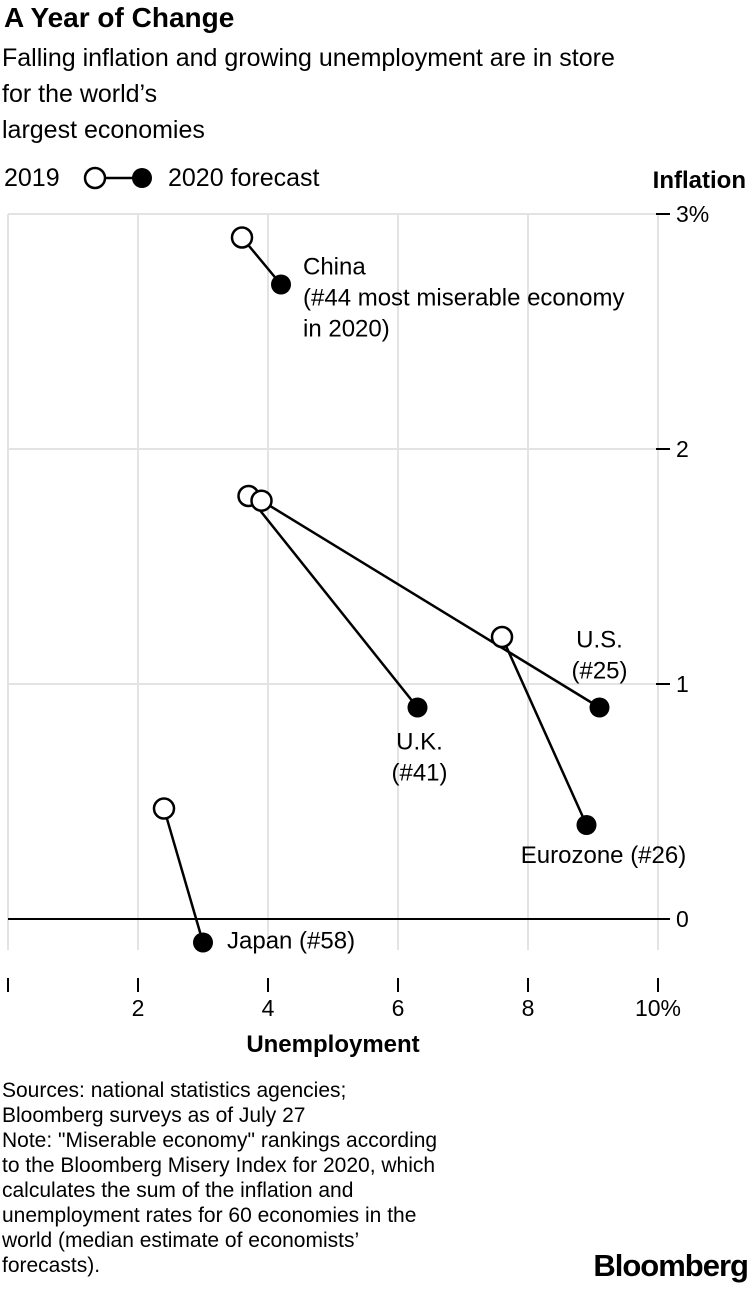 The width and height of the screenshot is (750, 1302). What do you see at coordinates (682, 684) in the screenshot?
I see `y-tick-label: 1` at bounding box center [682, 684].